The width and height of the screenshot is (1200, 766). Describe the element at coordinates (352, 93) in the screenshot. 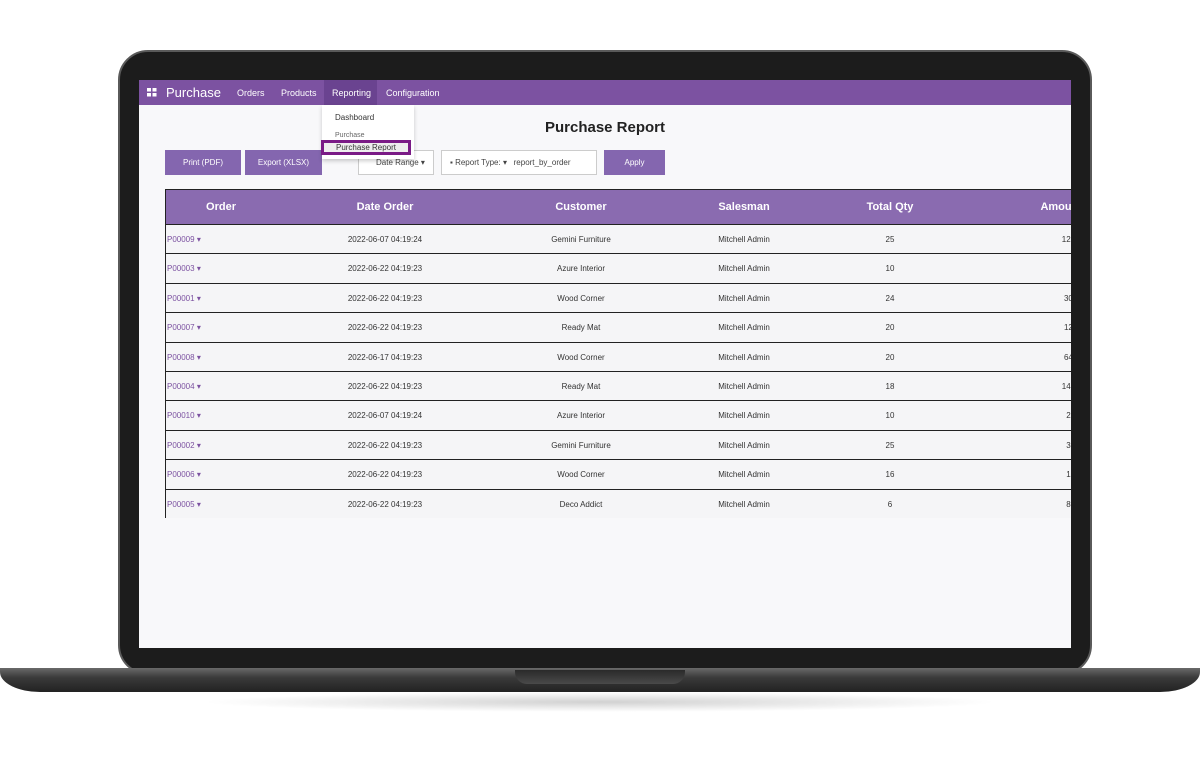

I see `menu-item: Reporting` at that location.